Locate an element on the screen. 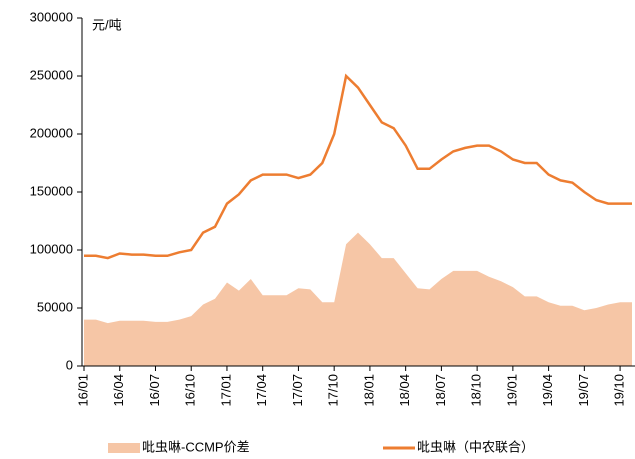  x-tick-label: 18/01 is located at coordinates (368, 390).